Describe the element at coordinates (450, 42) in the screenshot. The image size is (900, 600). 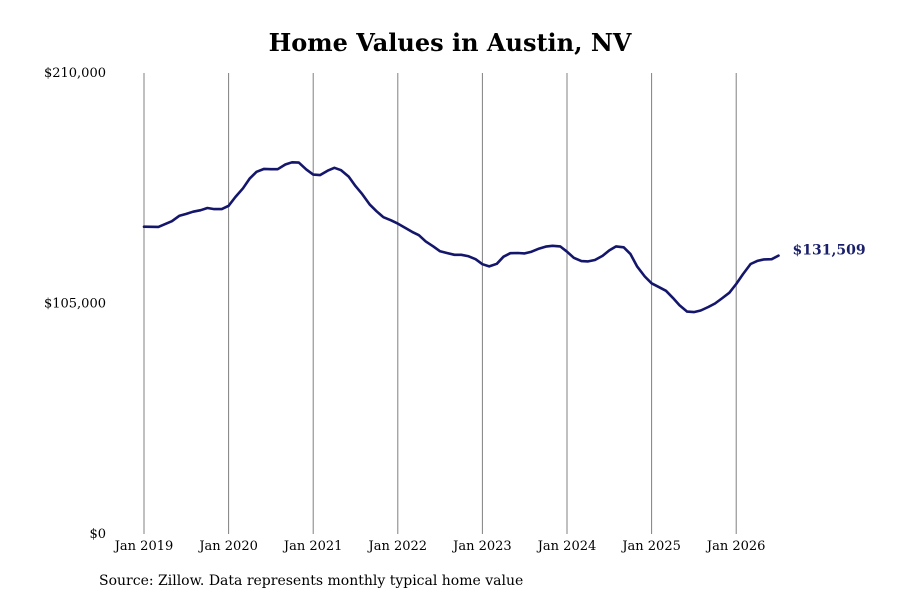
I see `chart-title: Home Values in Austin, NV` at that location.